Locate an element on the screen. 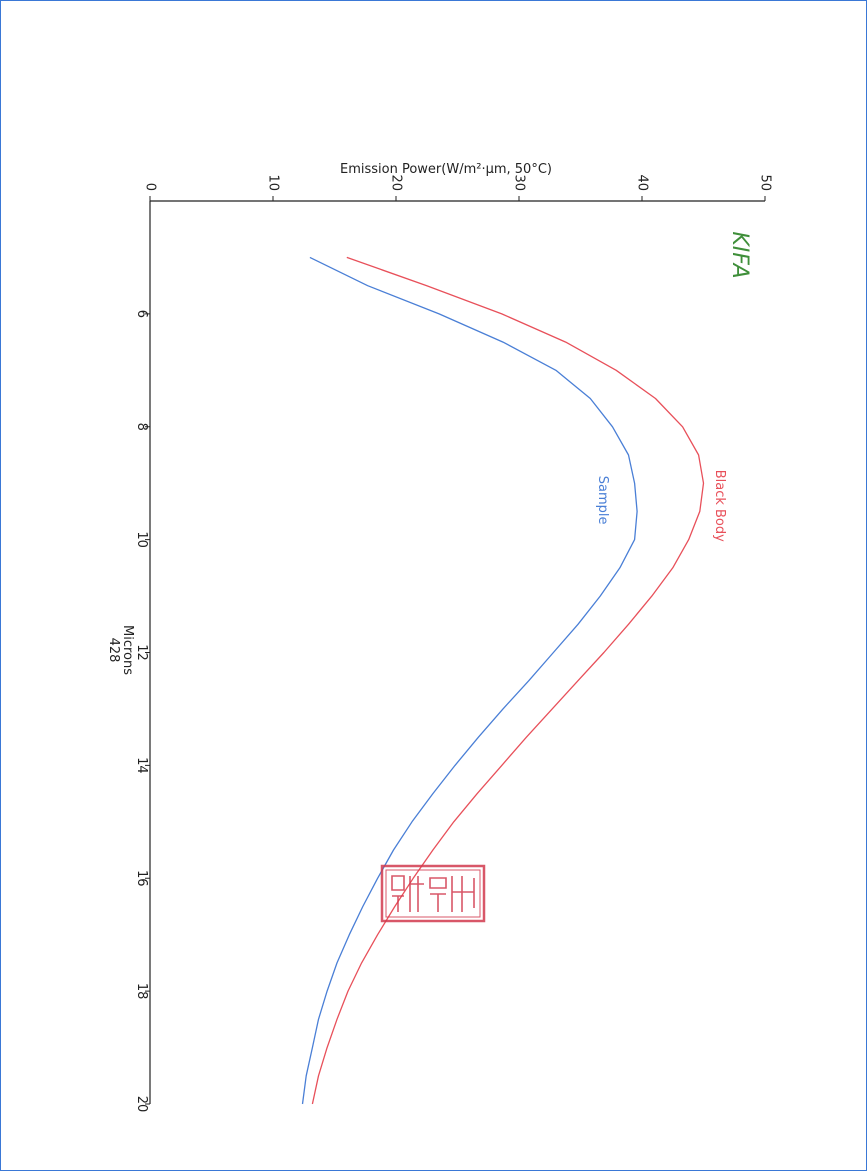  x-tick-label: 14 is located at coordinates (141, 765).